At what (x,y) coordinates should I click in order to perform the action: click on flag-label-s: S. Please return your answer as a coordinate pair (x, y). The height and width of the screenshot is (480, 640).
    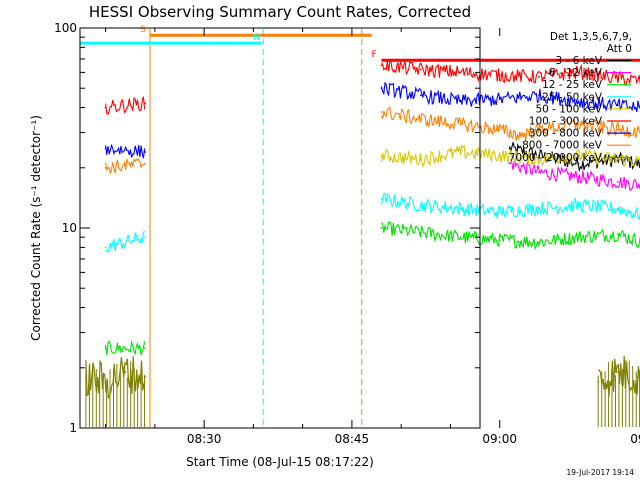
    Looking at the image, I should click on (143, 30).